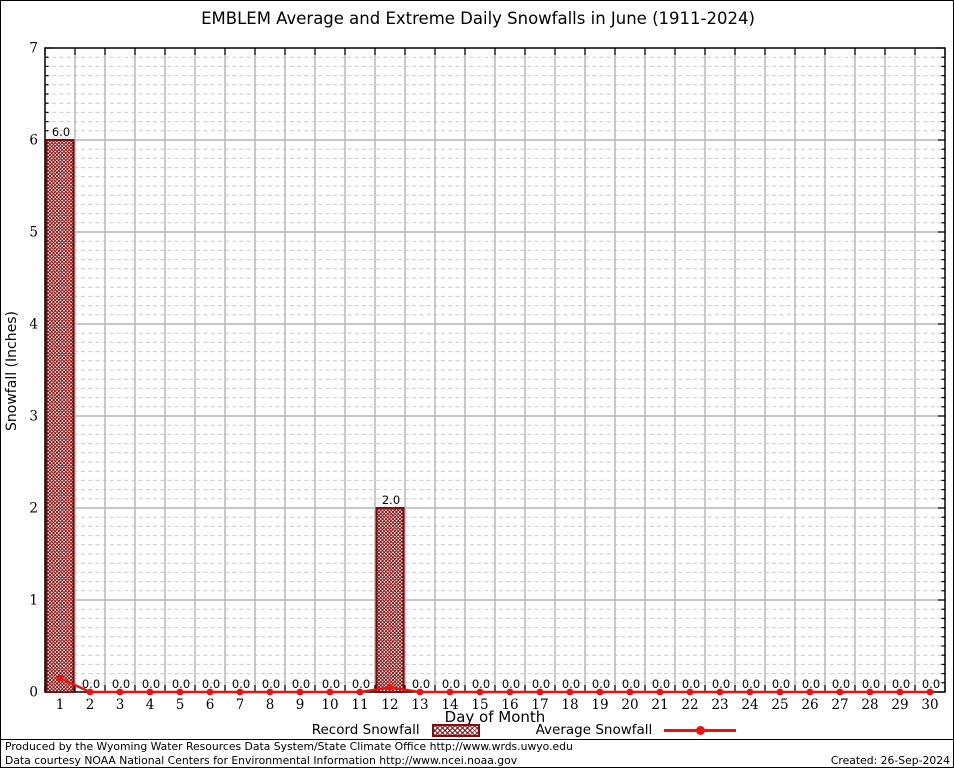 This screenshot has height=768, width=954. I want to click on svg-text: 25, so click(779, 705).